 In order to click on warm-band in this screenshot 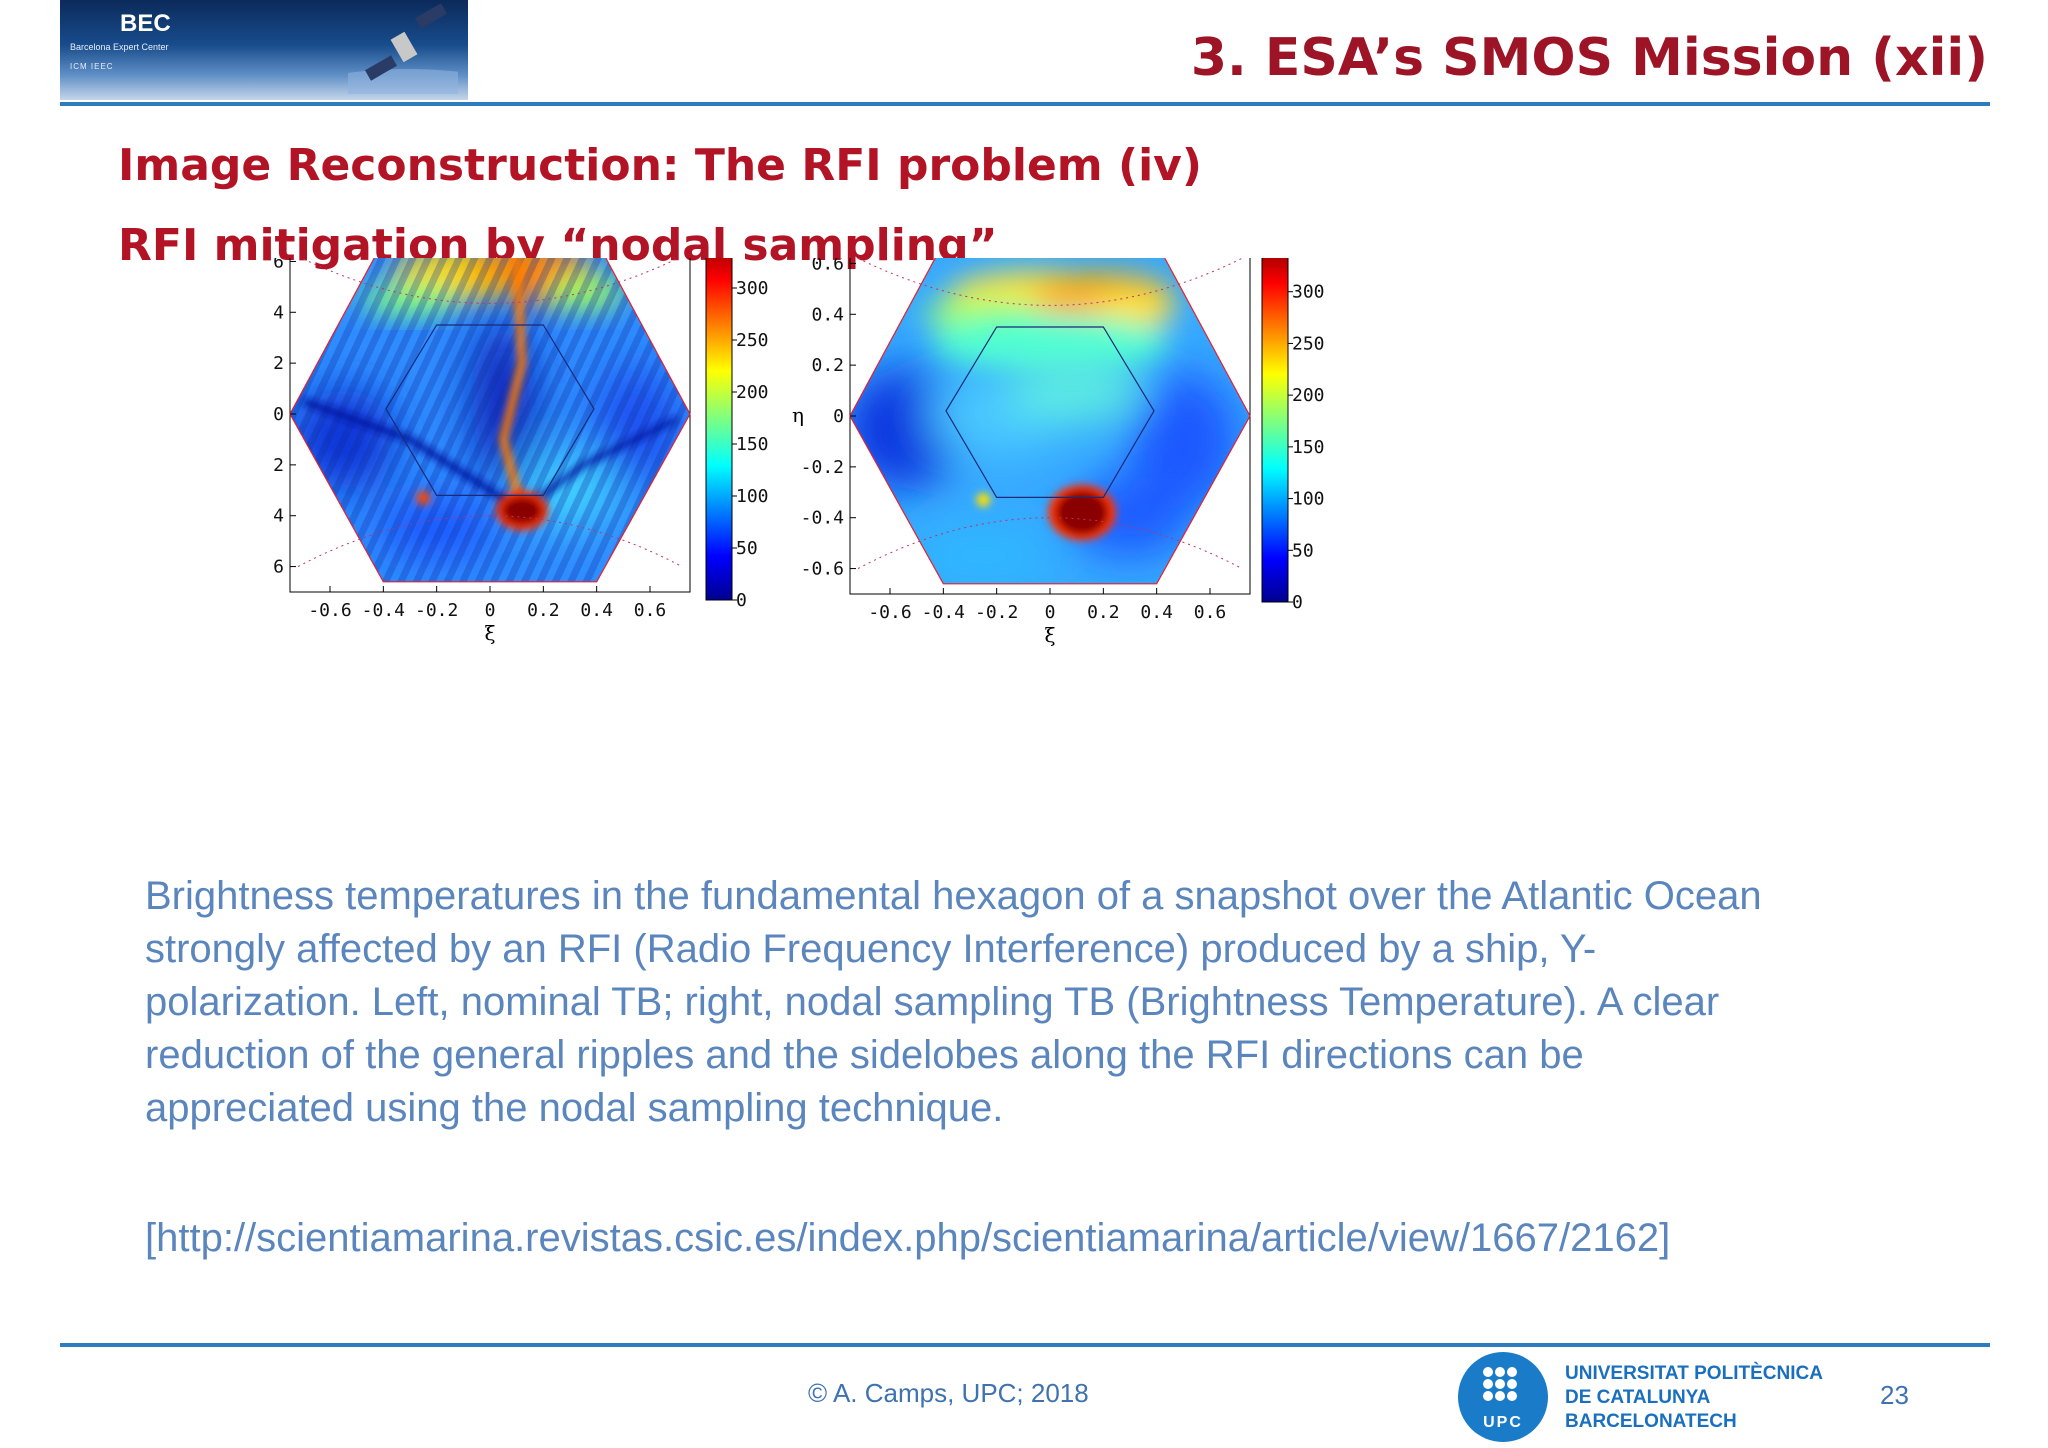, I will do `click(1049, 322)`.